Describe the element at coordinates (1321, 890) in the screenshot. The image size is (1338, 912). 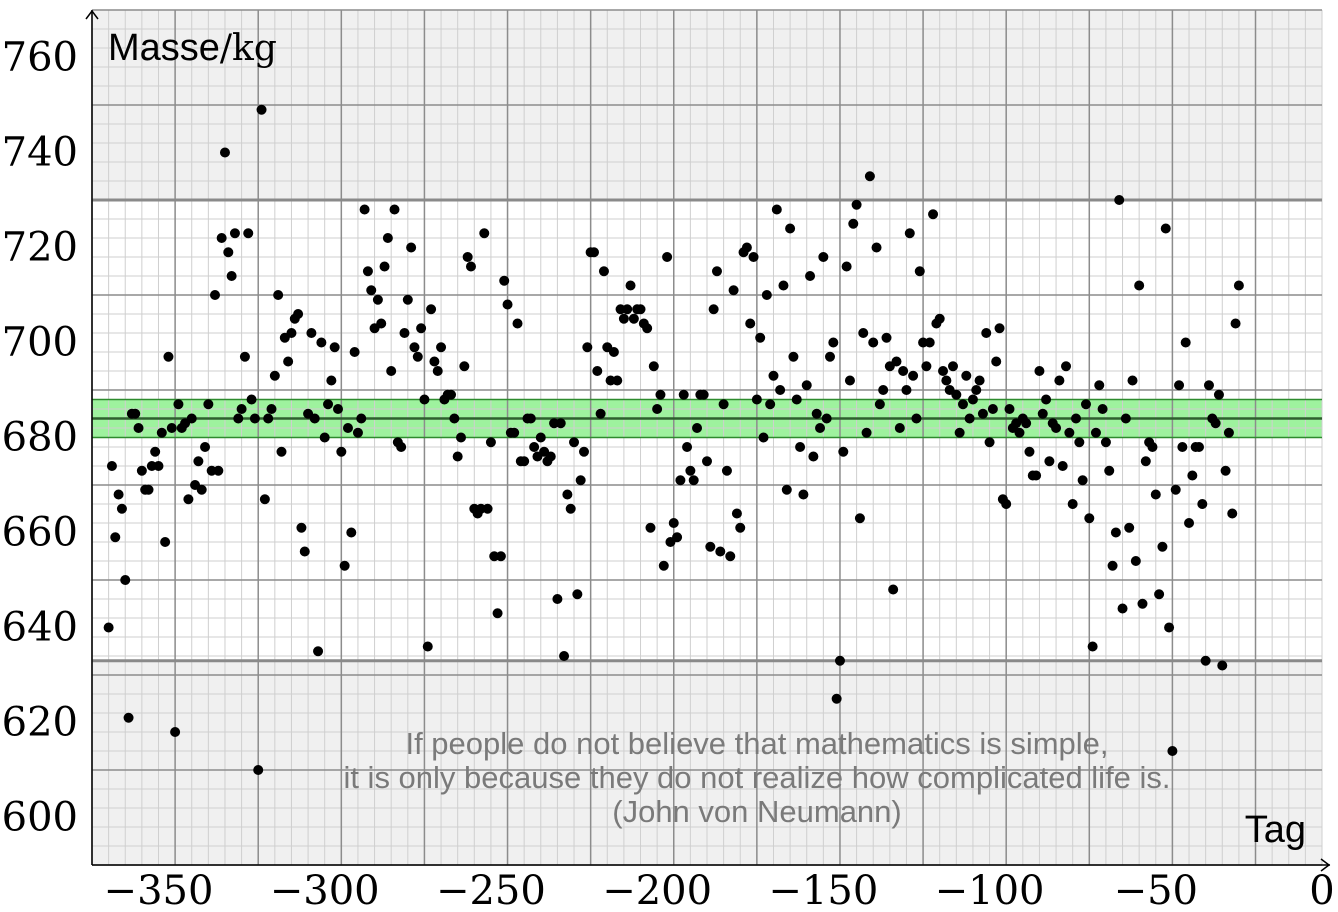
I see `x-tick-label: 0` at that location.